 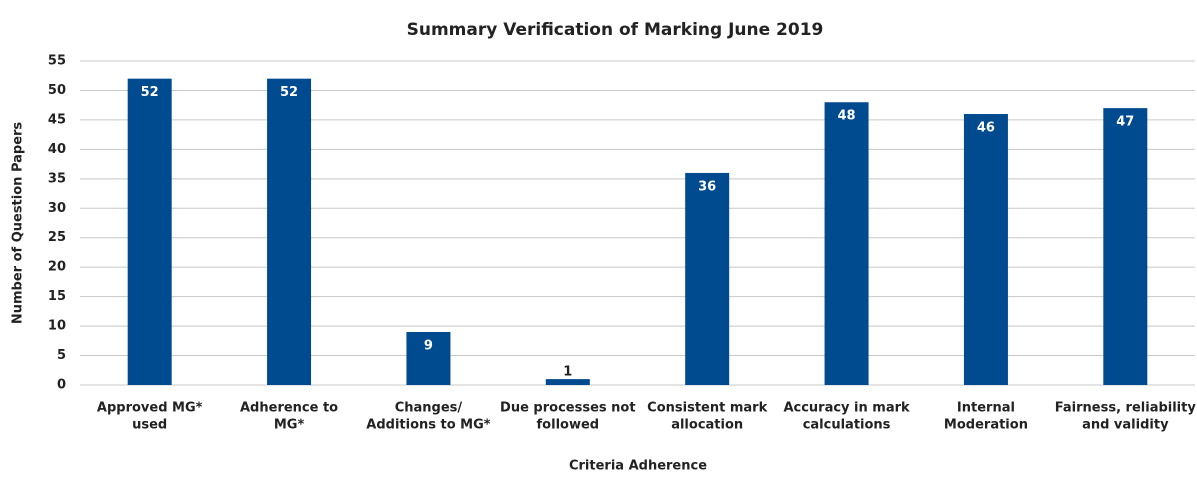 I want to click on data-label: 47, so click(x=1125, y=122).